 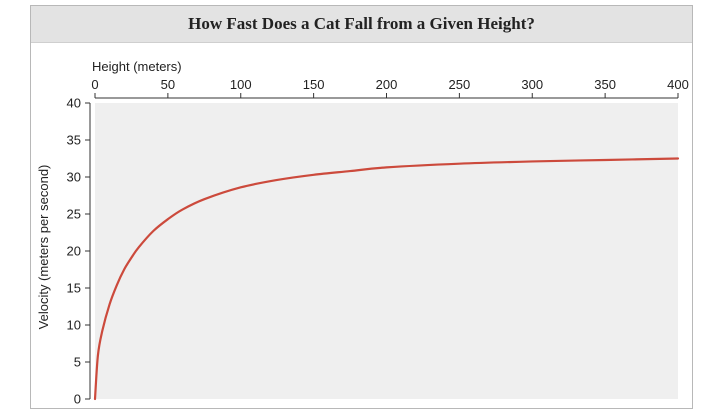 What do you see at coordinates (137, 66) in the screenshot?
I see `x-axis-label: Height (meters)` at bounding box center [137, 66].